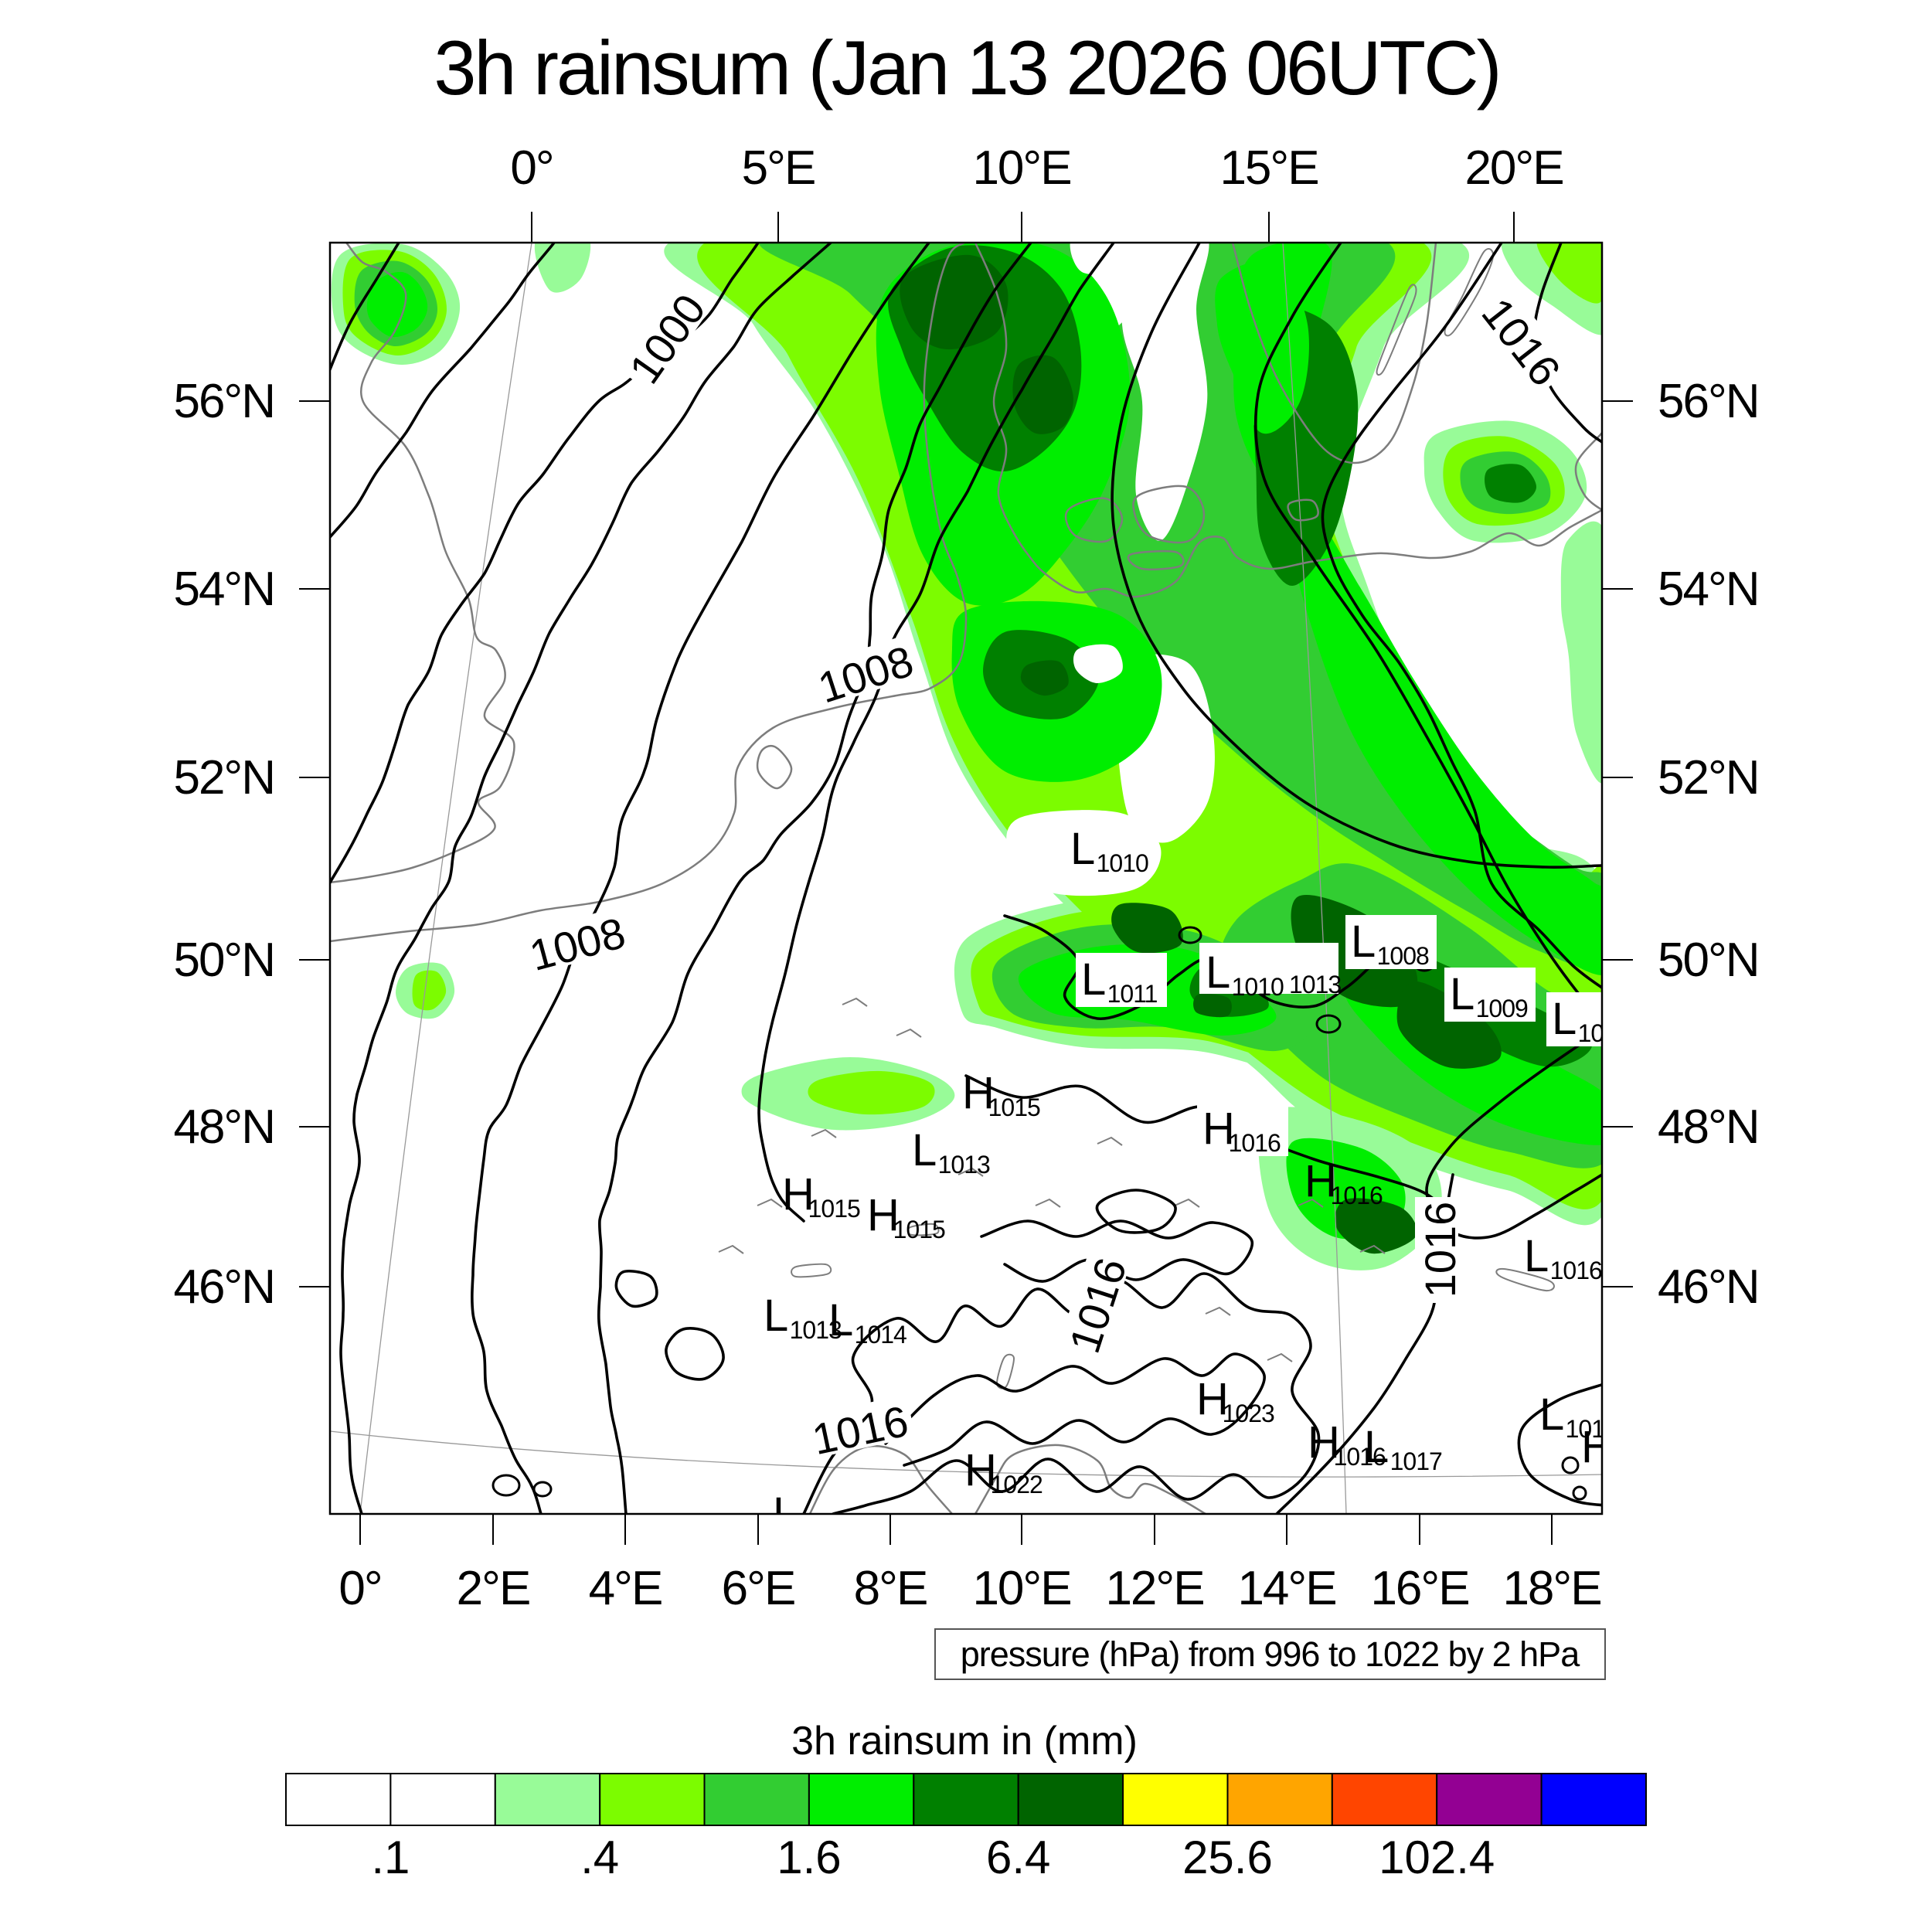 The height and width of the screenshot is (1932, 1932). I want to click on svg-text: 2°E, so click(493, 1588).